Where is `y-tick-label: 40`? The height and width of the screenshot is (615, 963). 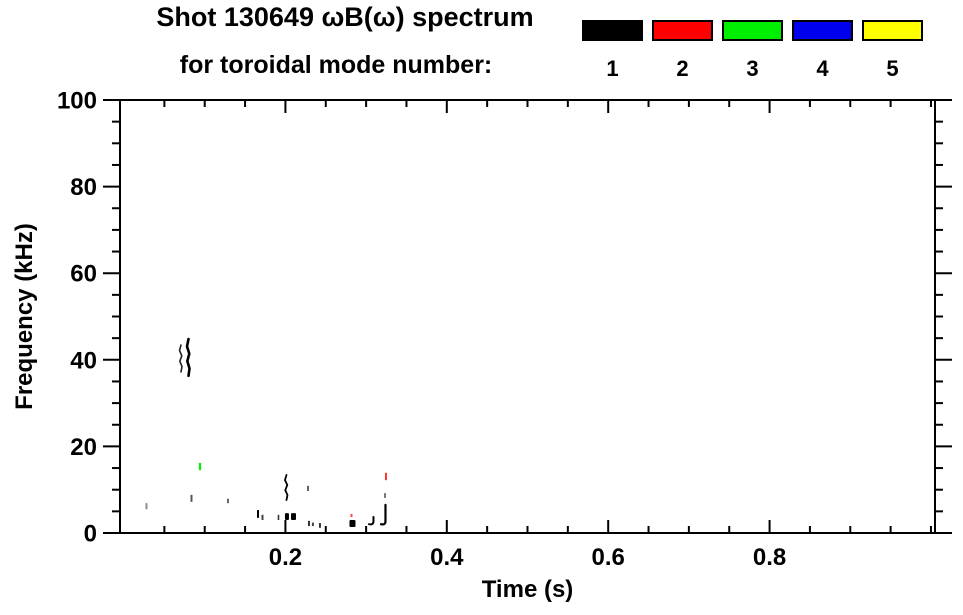
y-tick-label: 40 is located at coordinates (83, 360).